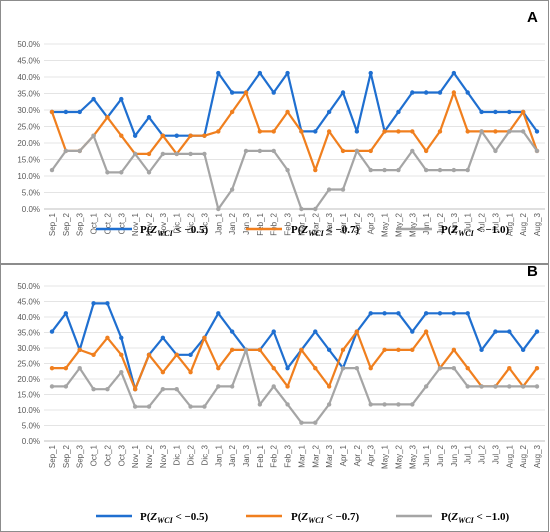 This screenshot has width=550, height=532. I want to click on x-tick-label: Jan_3, so click(246, 223).